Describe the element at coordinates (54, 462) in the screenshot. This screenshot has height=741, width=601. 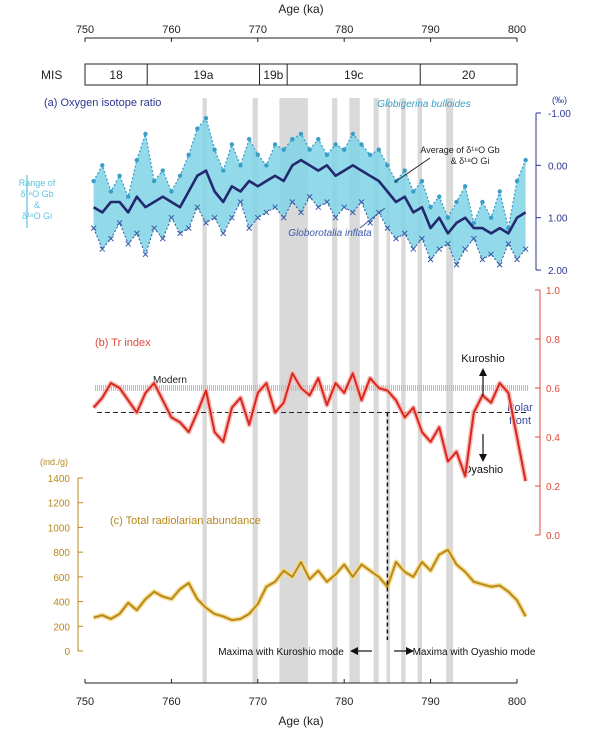
I see `panel-c-unit: (ind./g)` at that location.